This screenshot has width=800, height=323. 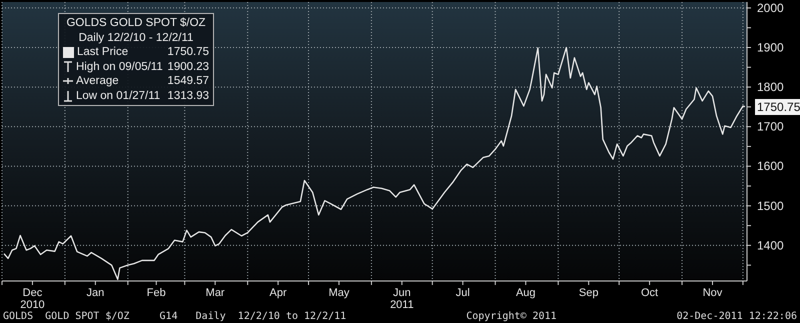 I want to click on x-tick-label: Jul, so click(x=463, y=293).